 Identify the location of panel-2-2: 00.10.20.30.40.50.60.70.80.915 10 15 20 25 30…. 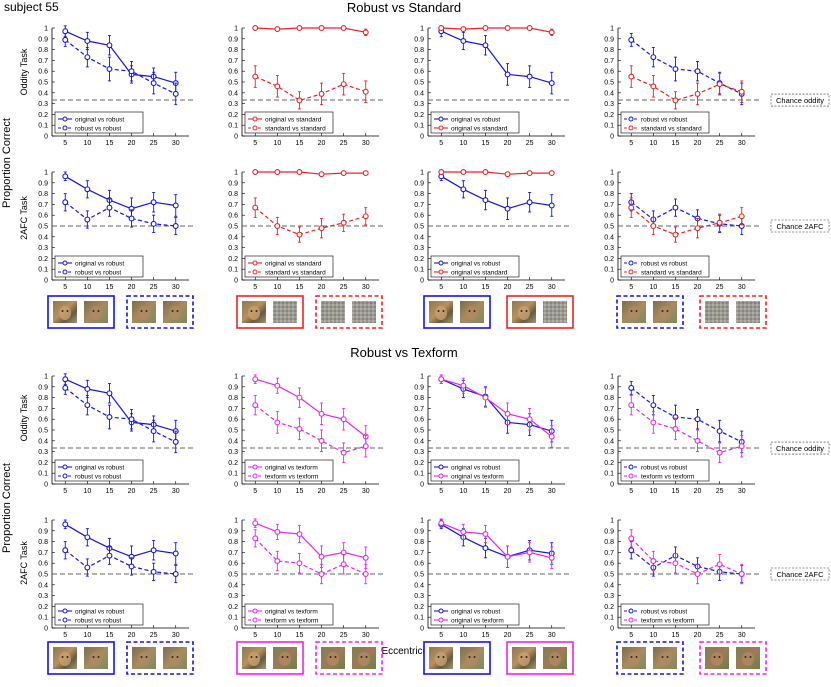
(492, 434).